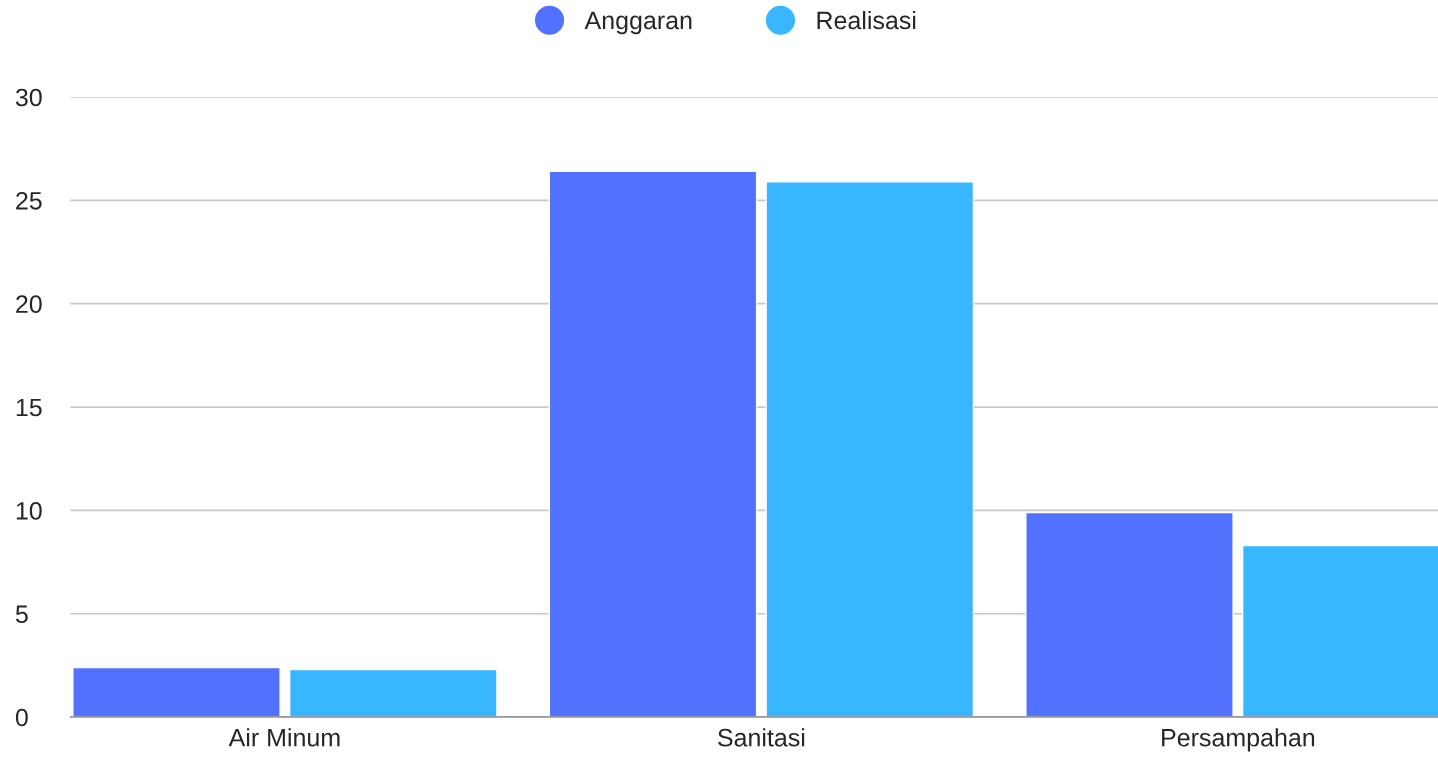  I want to click on y-tick-label: 15, so click(29, 407).